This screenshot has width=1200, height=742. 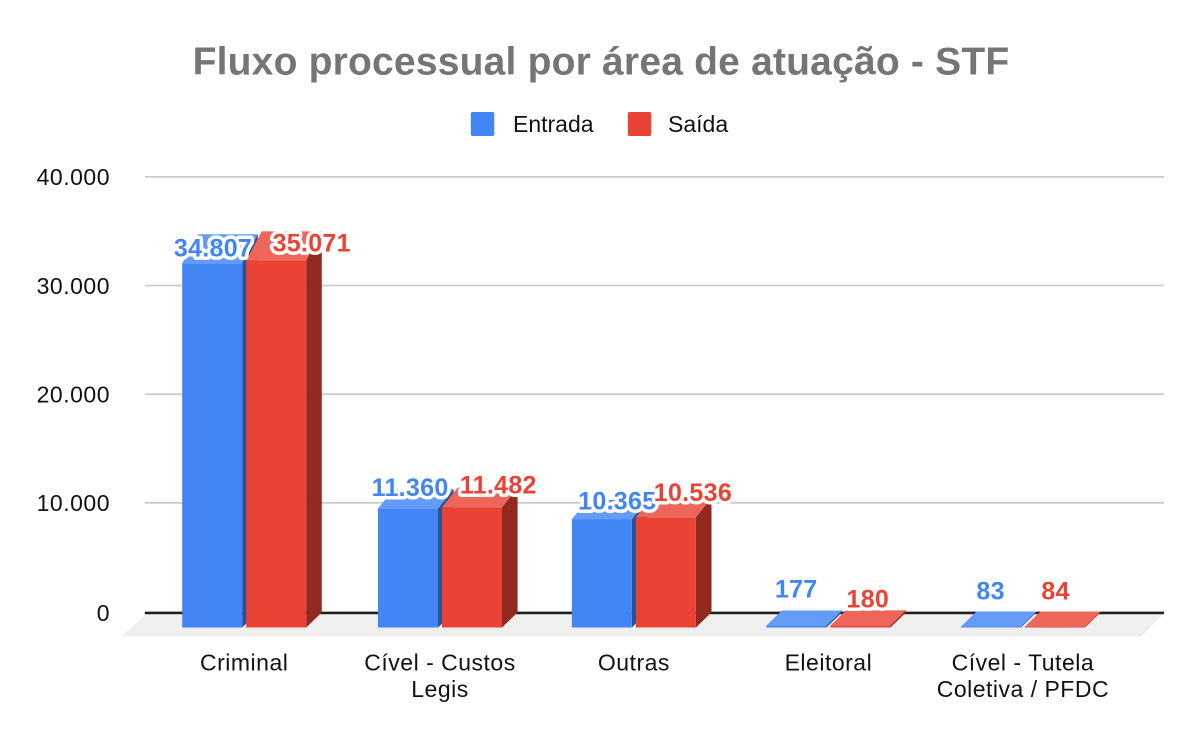 What do you see at coordinates (410, 488) in the screenshot?
I see `svg-text: 11.360` at bounding box center [410, 488].